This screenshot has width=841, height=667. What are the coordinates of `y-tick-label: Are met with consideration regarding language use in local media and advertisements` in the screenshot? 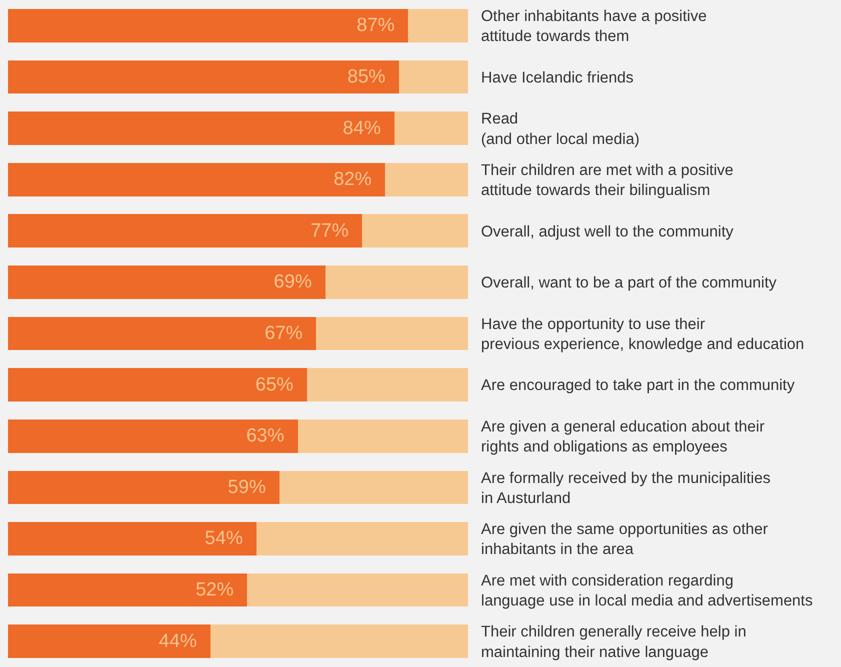 It's located at (647, 591).